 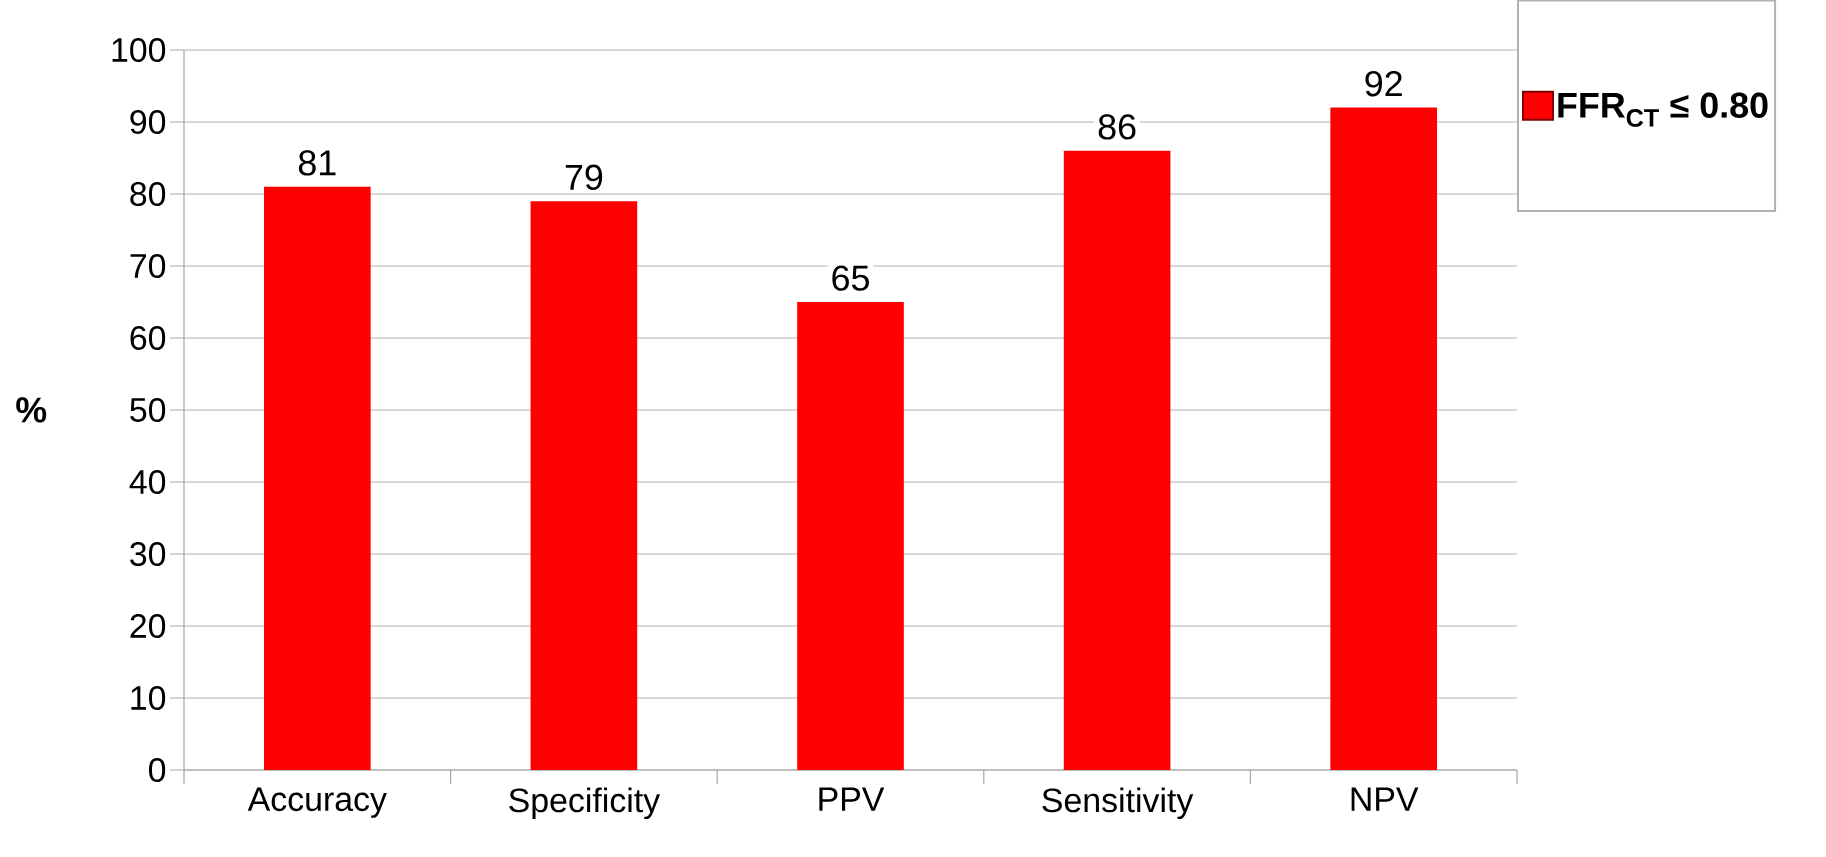 What do you see at coordinates (852, 799) in the screenshot?
I see `x-tick-label: PPV` at bounding box center [852, 799].